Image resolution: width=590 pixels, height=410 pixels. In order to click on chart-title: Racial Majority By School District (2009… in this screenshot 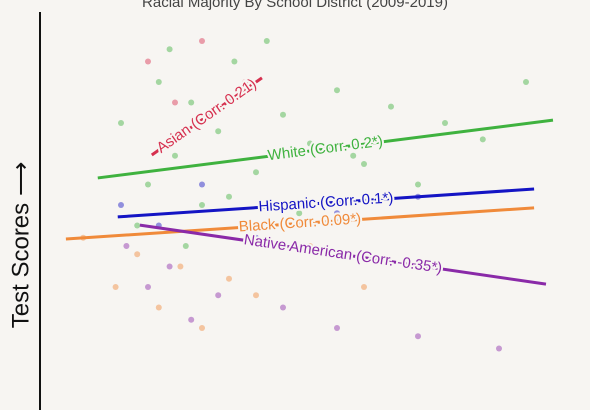, I will do `click(295, 5)`.